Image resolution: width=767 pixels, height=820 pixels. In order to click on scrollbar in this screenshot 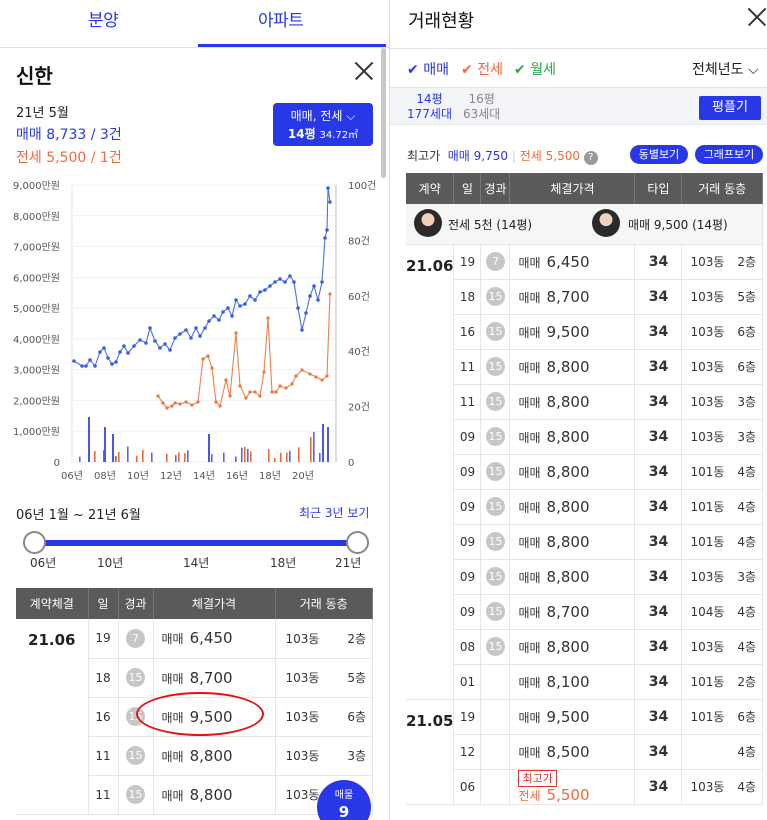, I will do `click(383, 113)`.